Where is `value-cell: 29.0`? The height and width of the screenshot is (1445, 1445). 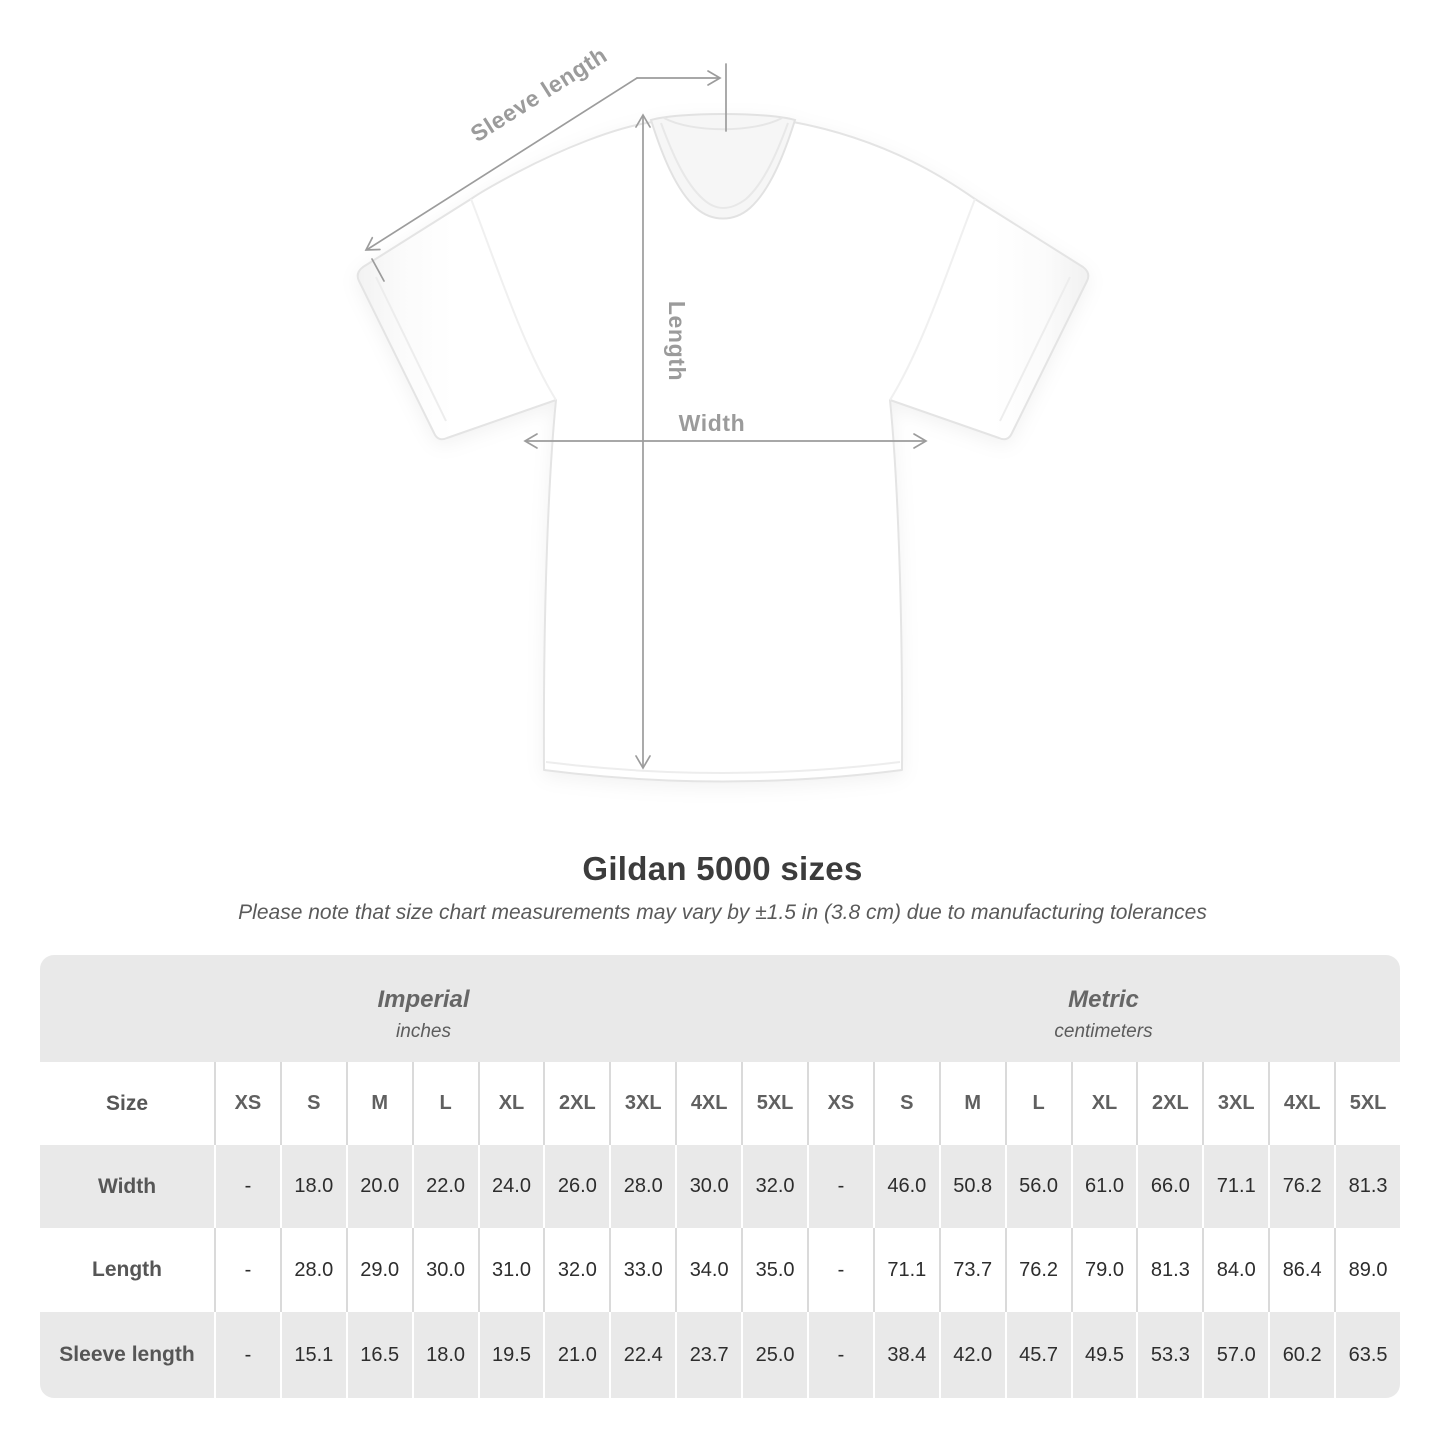 value-cell: 29.0 is located at coordinates (378, 1270).